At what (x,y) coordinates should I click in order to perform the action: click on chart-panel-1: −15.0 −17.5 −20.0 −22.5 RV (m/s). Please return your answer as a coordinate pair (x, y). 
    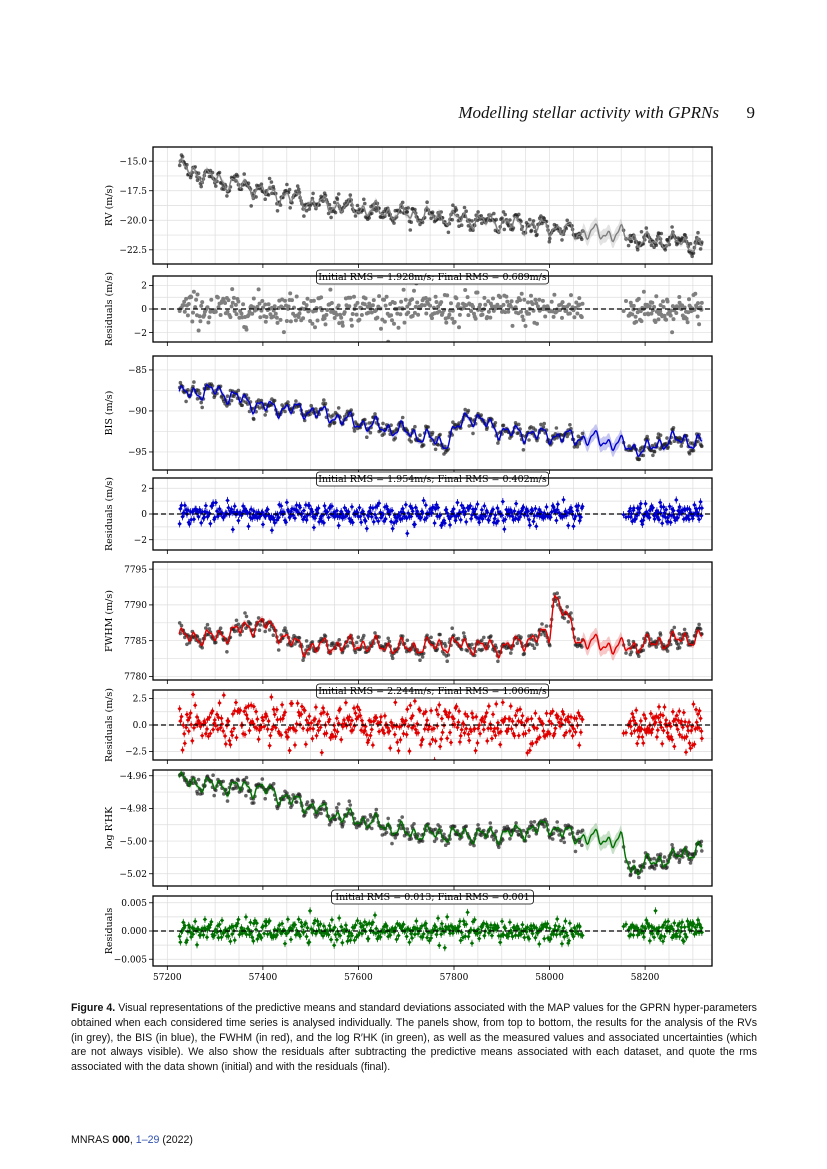
    Looking at the image, I should click on (408, 207).